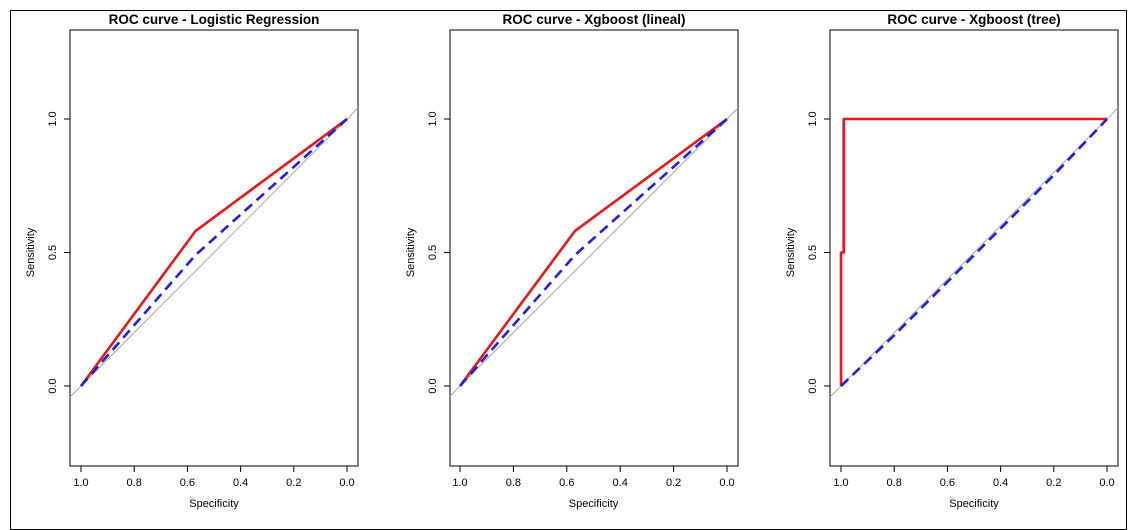  What do you see at coordinates (973, 19) in the screenshot?
I see `chart-title-3: ROC curve - Xgboost (tree)` at bounding box center [973, 19].